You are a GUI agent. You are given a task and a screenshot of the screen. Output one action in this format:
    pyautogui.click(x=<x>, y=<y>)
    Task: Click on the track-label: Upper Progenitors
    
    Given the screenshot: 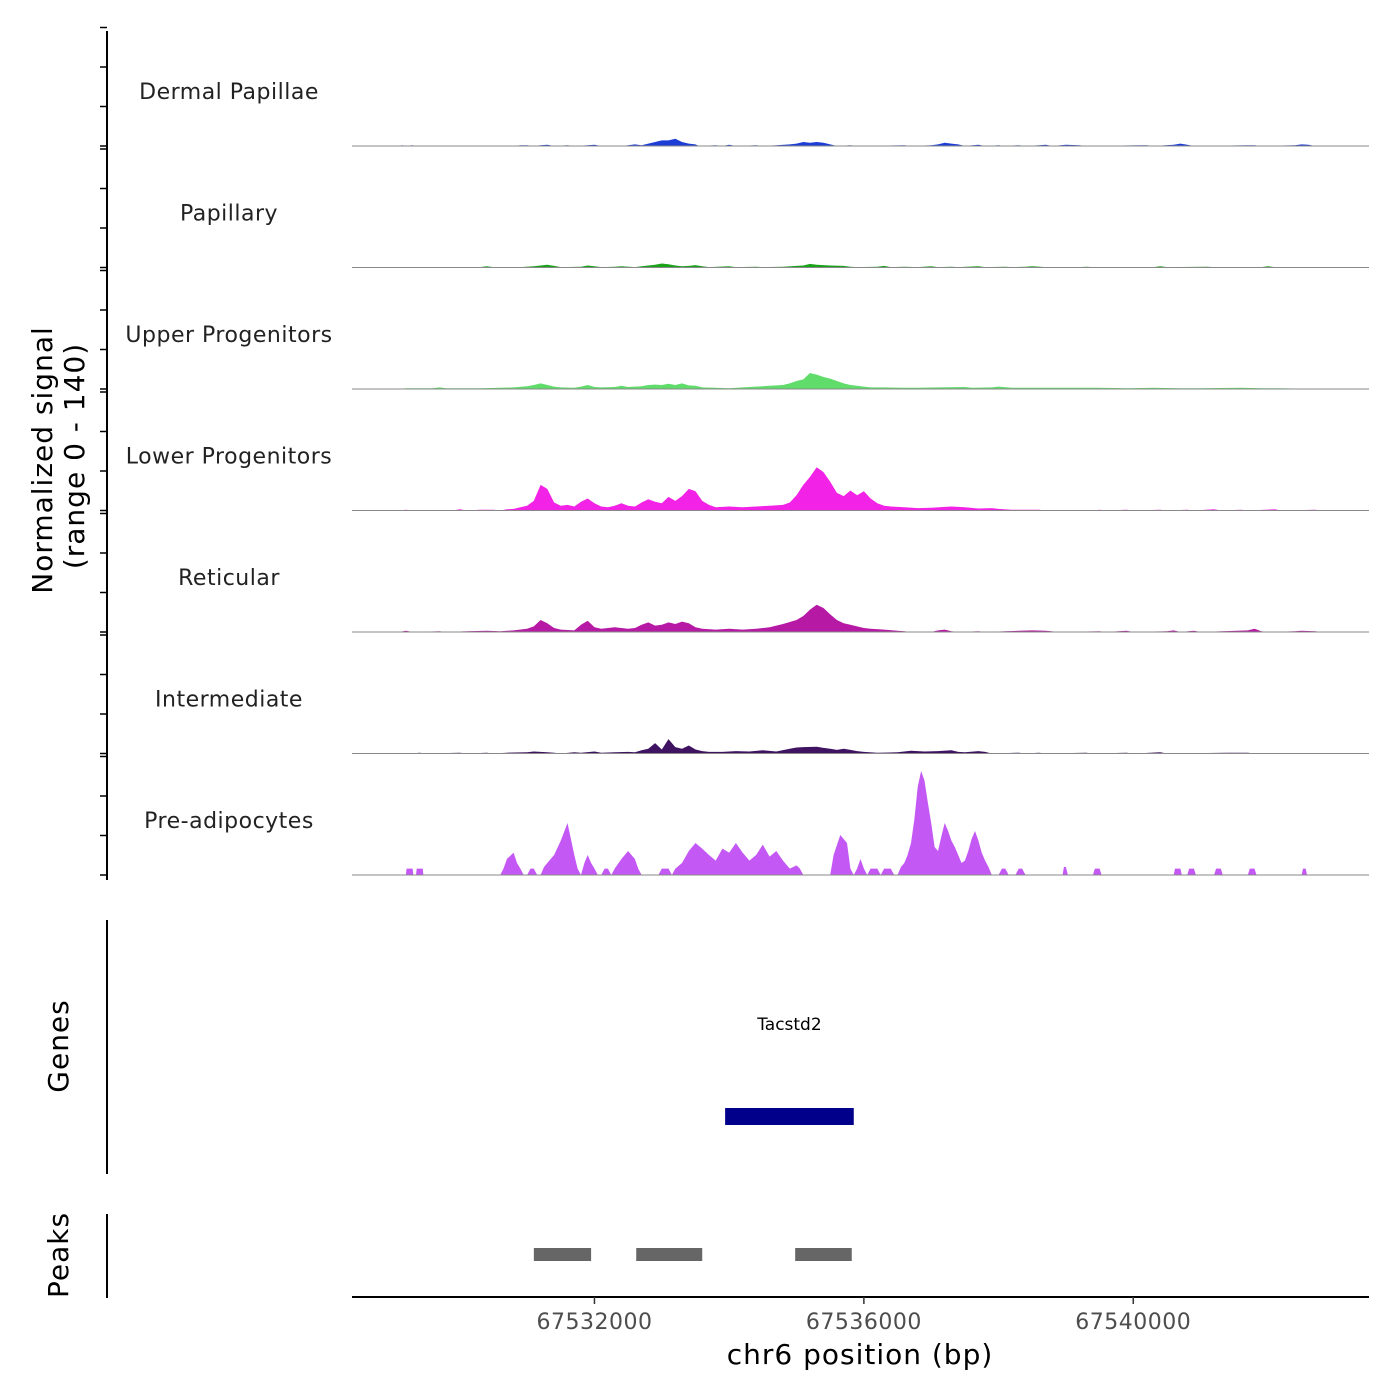 What is the action you would take?
    pyautogui.click(x=228, y=335)
    